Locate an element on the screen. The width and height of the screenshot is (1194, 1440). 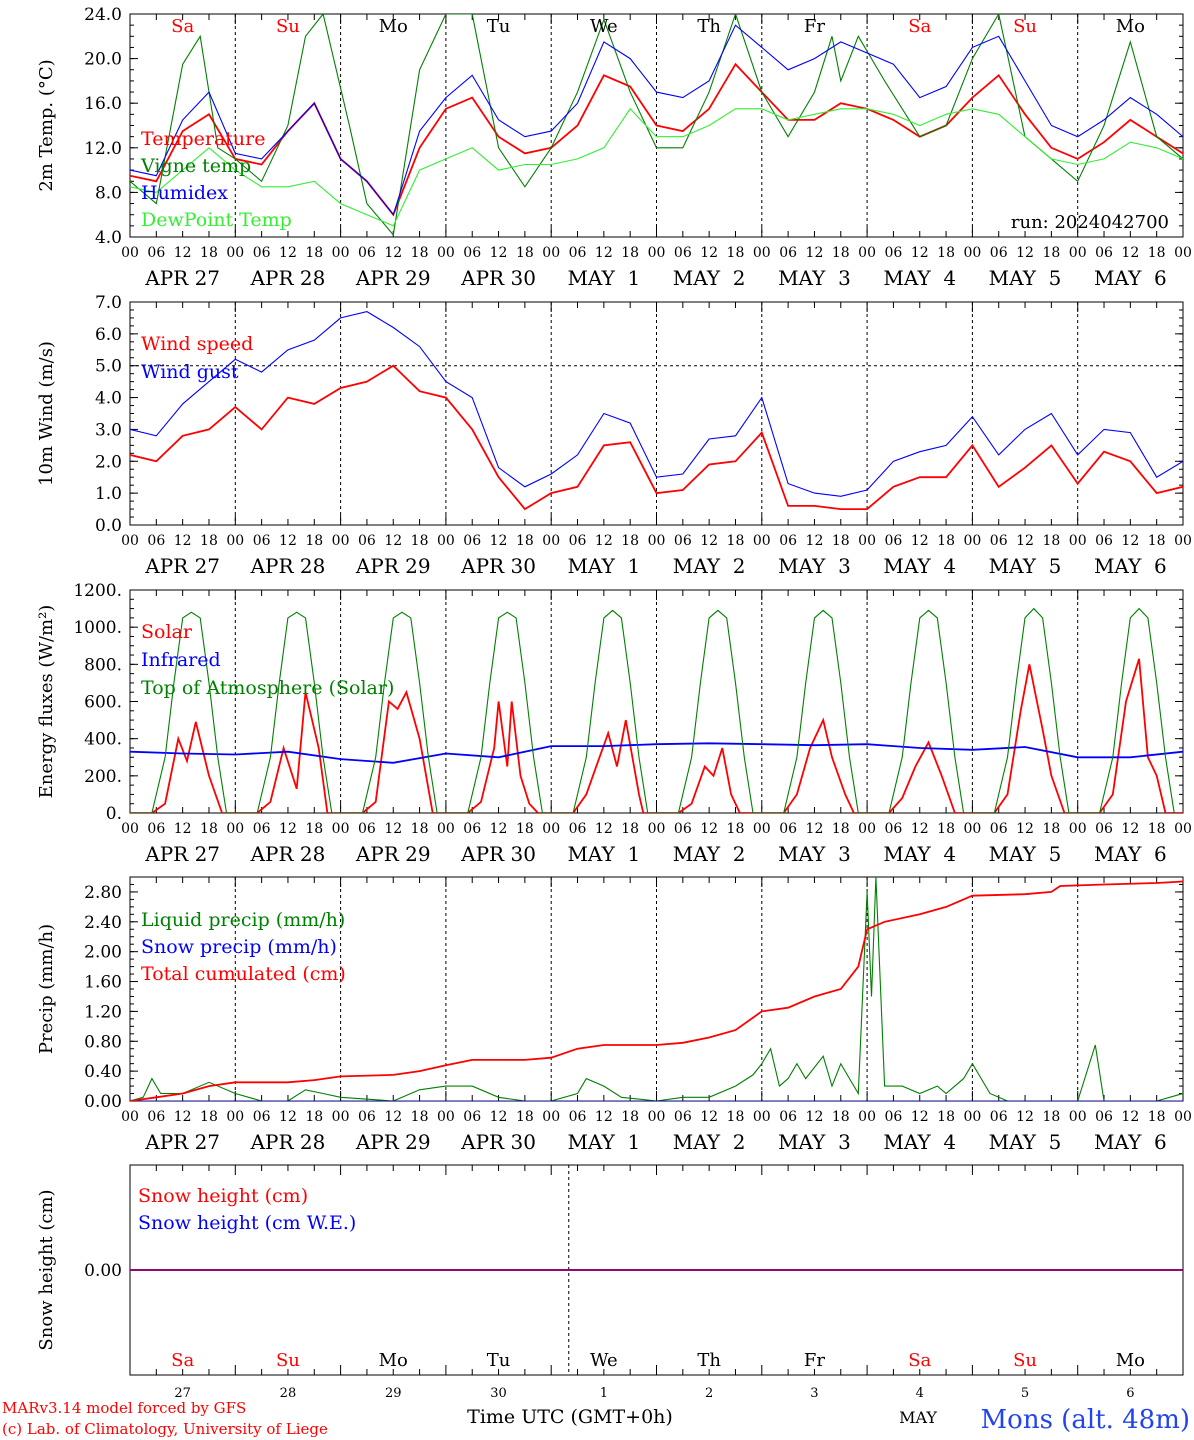
weekday-label: We is located at coordinates (604, 1360).